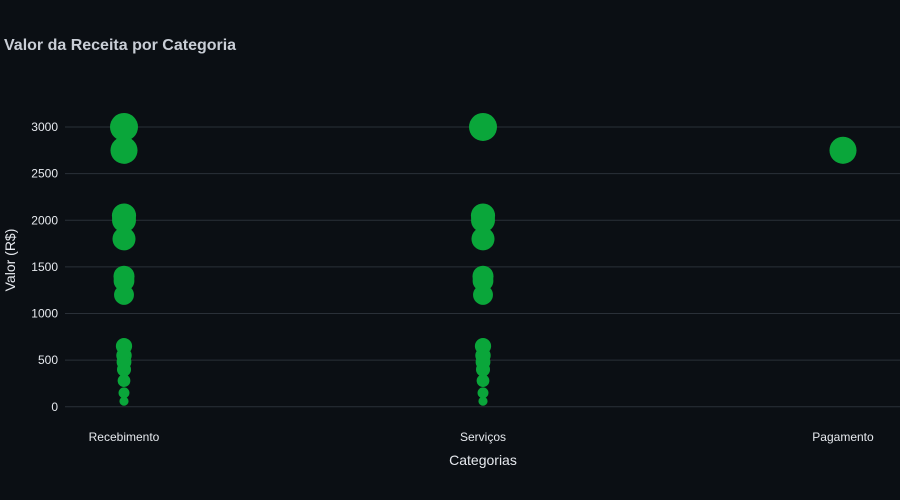 This screenshot has width=900, height=500. Describe the element at coordinates (124, 437) in the screenshot. I see `x-tick-label: Recebimento` at that location.